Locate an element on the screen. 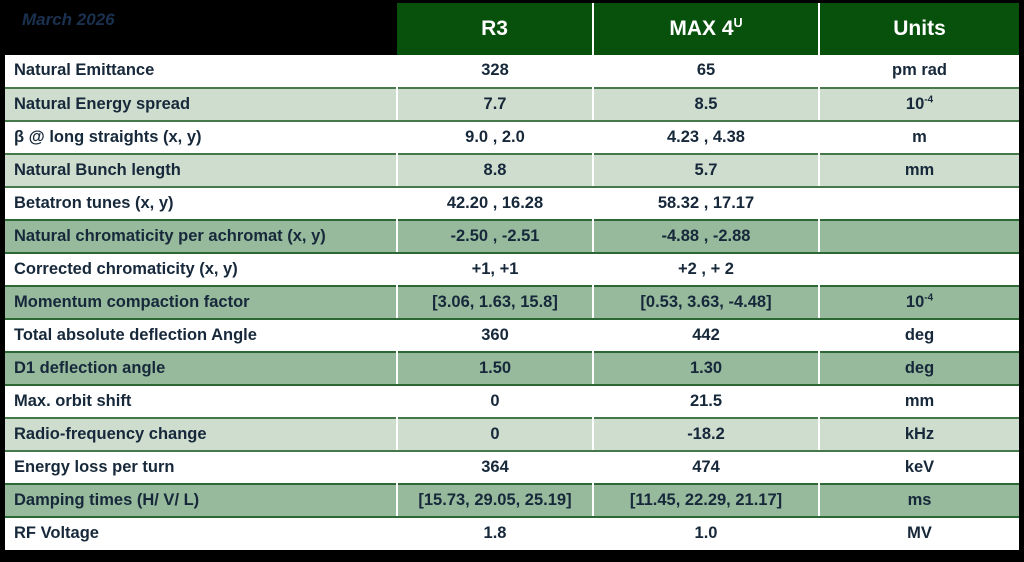  table-row: Natural Bunch length 8.8 5.7 mm is located at coordinates (512, 170).